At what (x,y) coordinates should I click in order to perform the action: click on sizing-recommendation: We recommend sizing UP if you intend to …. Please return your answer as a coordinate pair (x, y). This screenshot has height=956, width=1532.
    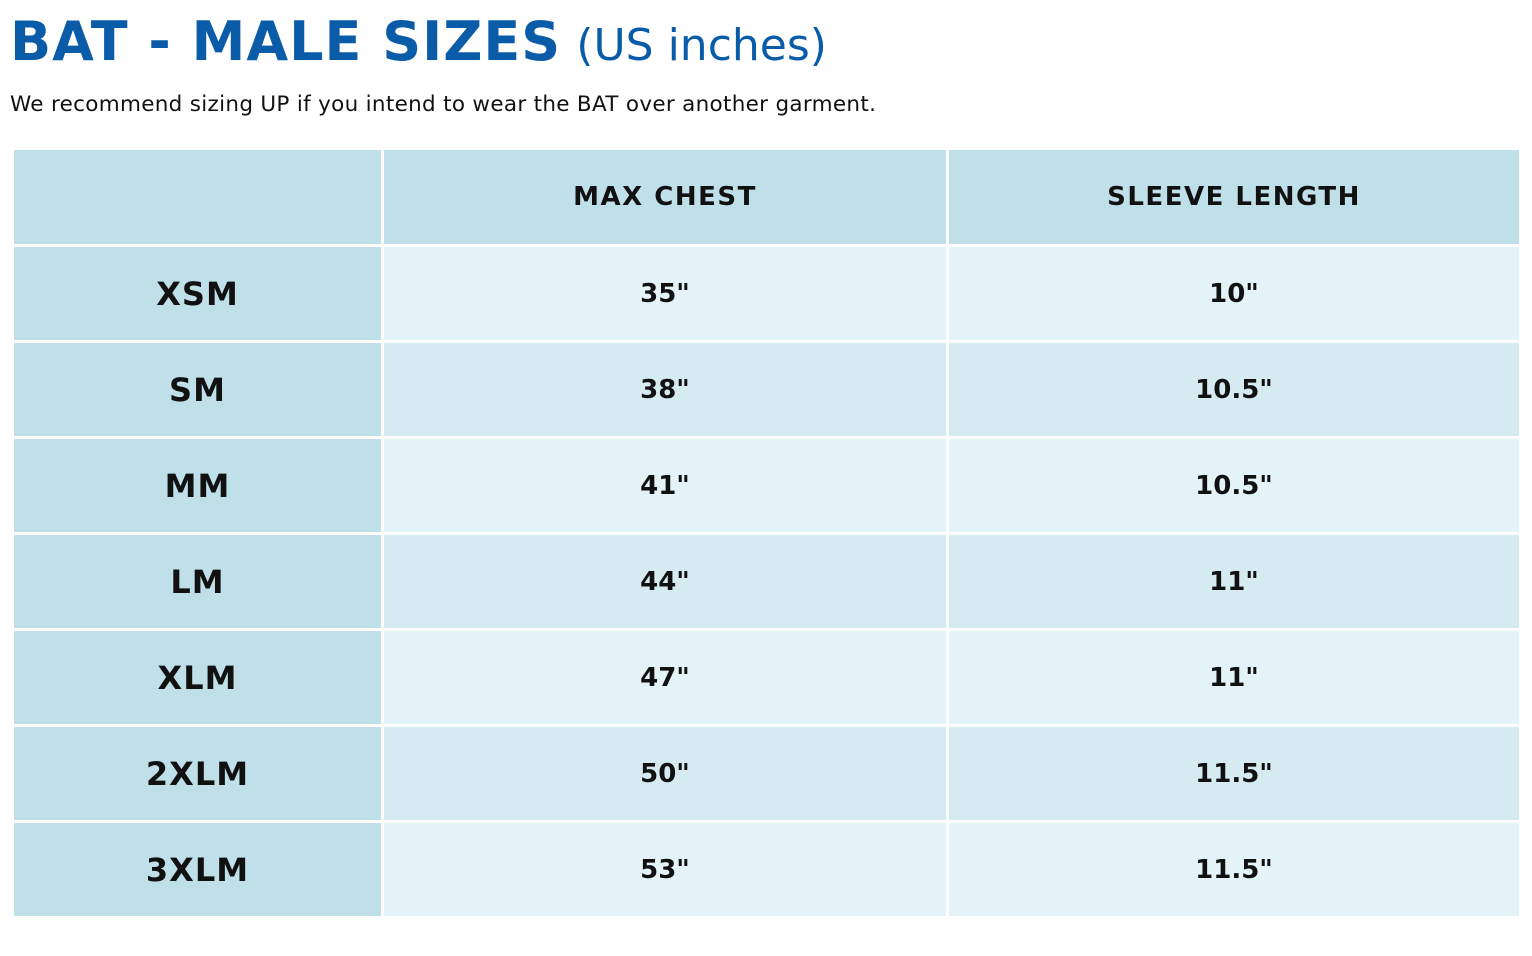
    Looking at the image, I should click on (443, 104).